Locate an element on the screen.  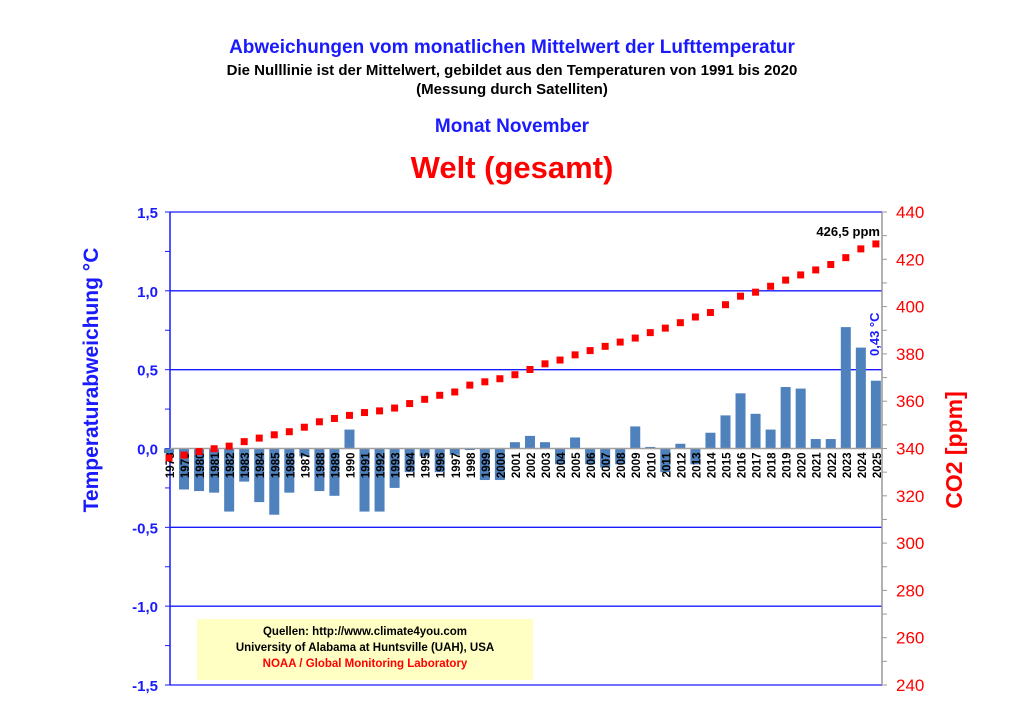
year-label: 1987 is located at coordinates (306, 466).